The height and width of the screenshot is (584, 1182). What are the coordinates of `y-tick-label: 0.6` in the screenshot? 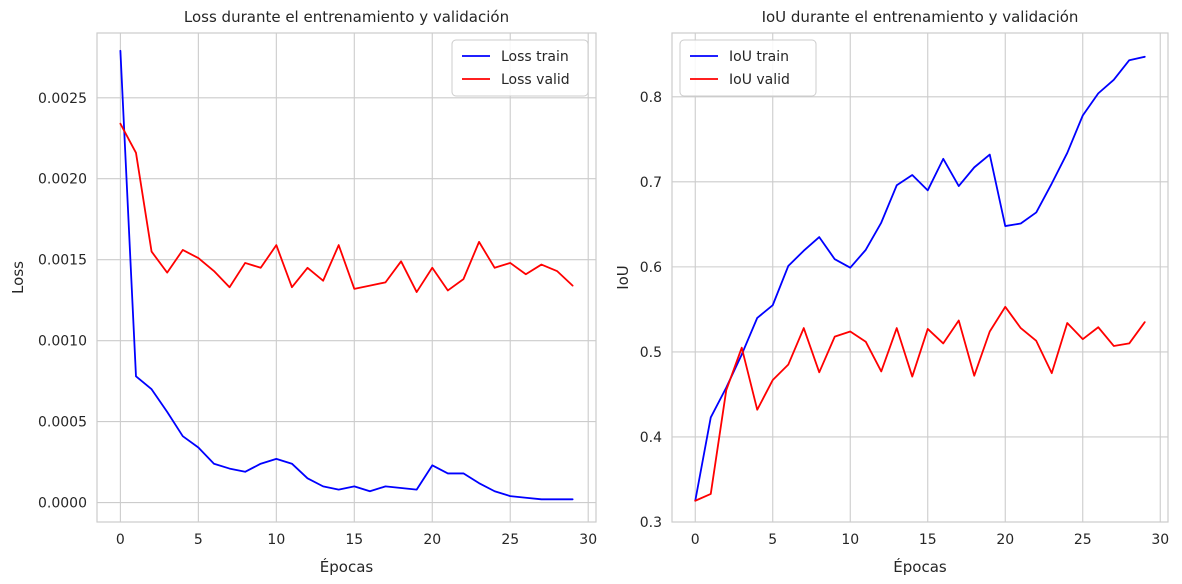 It's located at (651, 268).